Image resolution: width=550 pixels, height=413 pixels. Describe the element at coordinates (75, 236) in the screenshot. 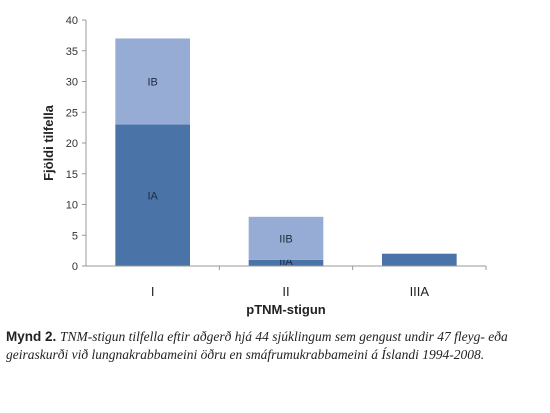

I see `y-tick-label: 5` at that location.